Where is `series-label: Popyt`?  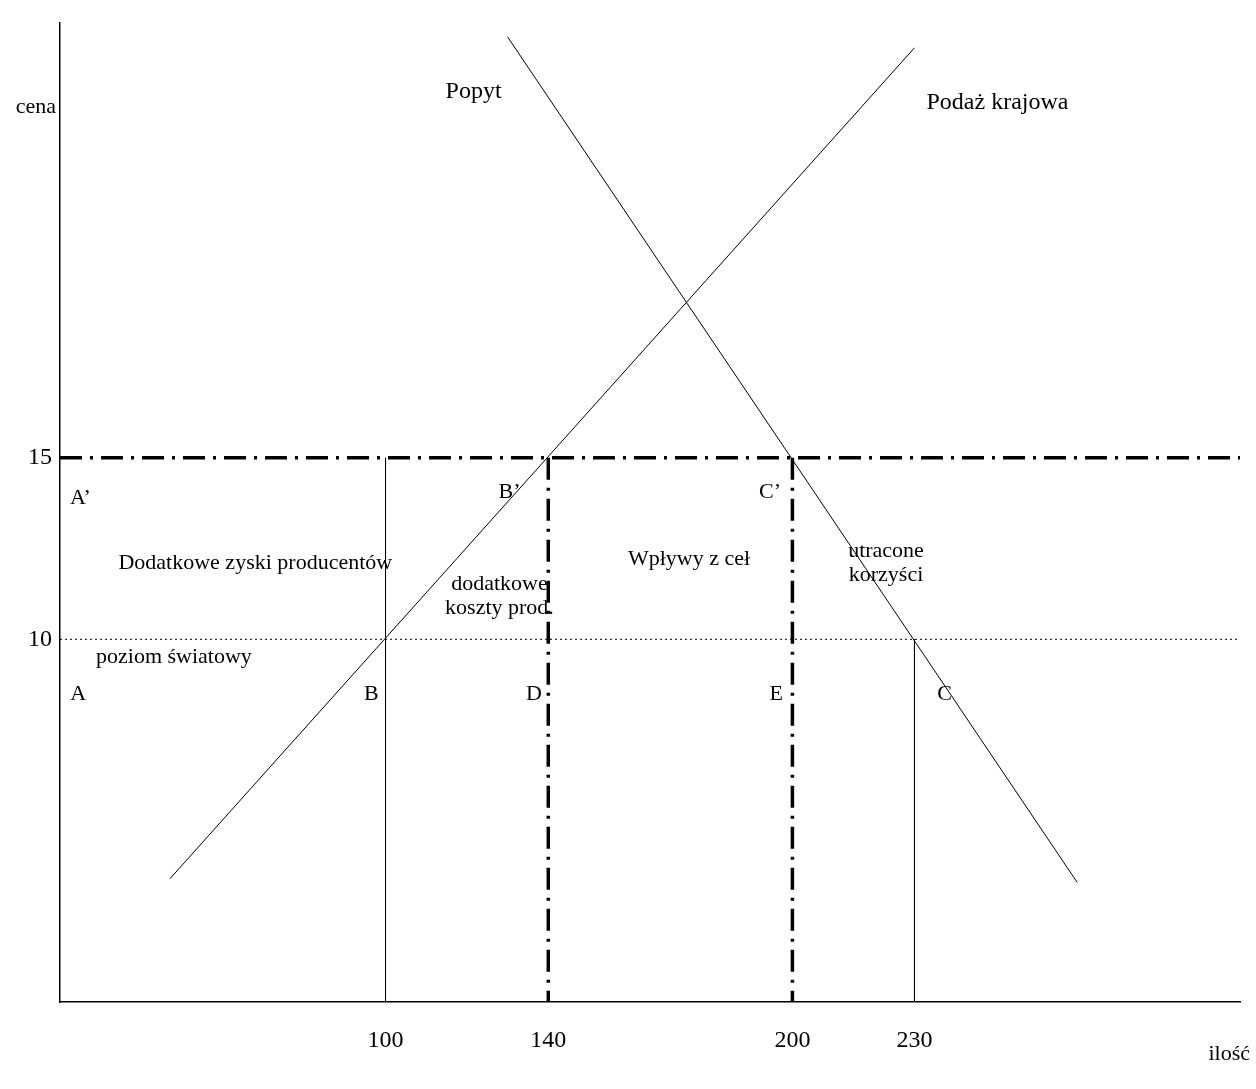 series-label: Popyt is located at coordinates (473, 90).